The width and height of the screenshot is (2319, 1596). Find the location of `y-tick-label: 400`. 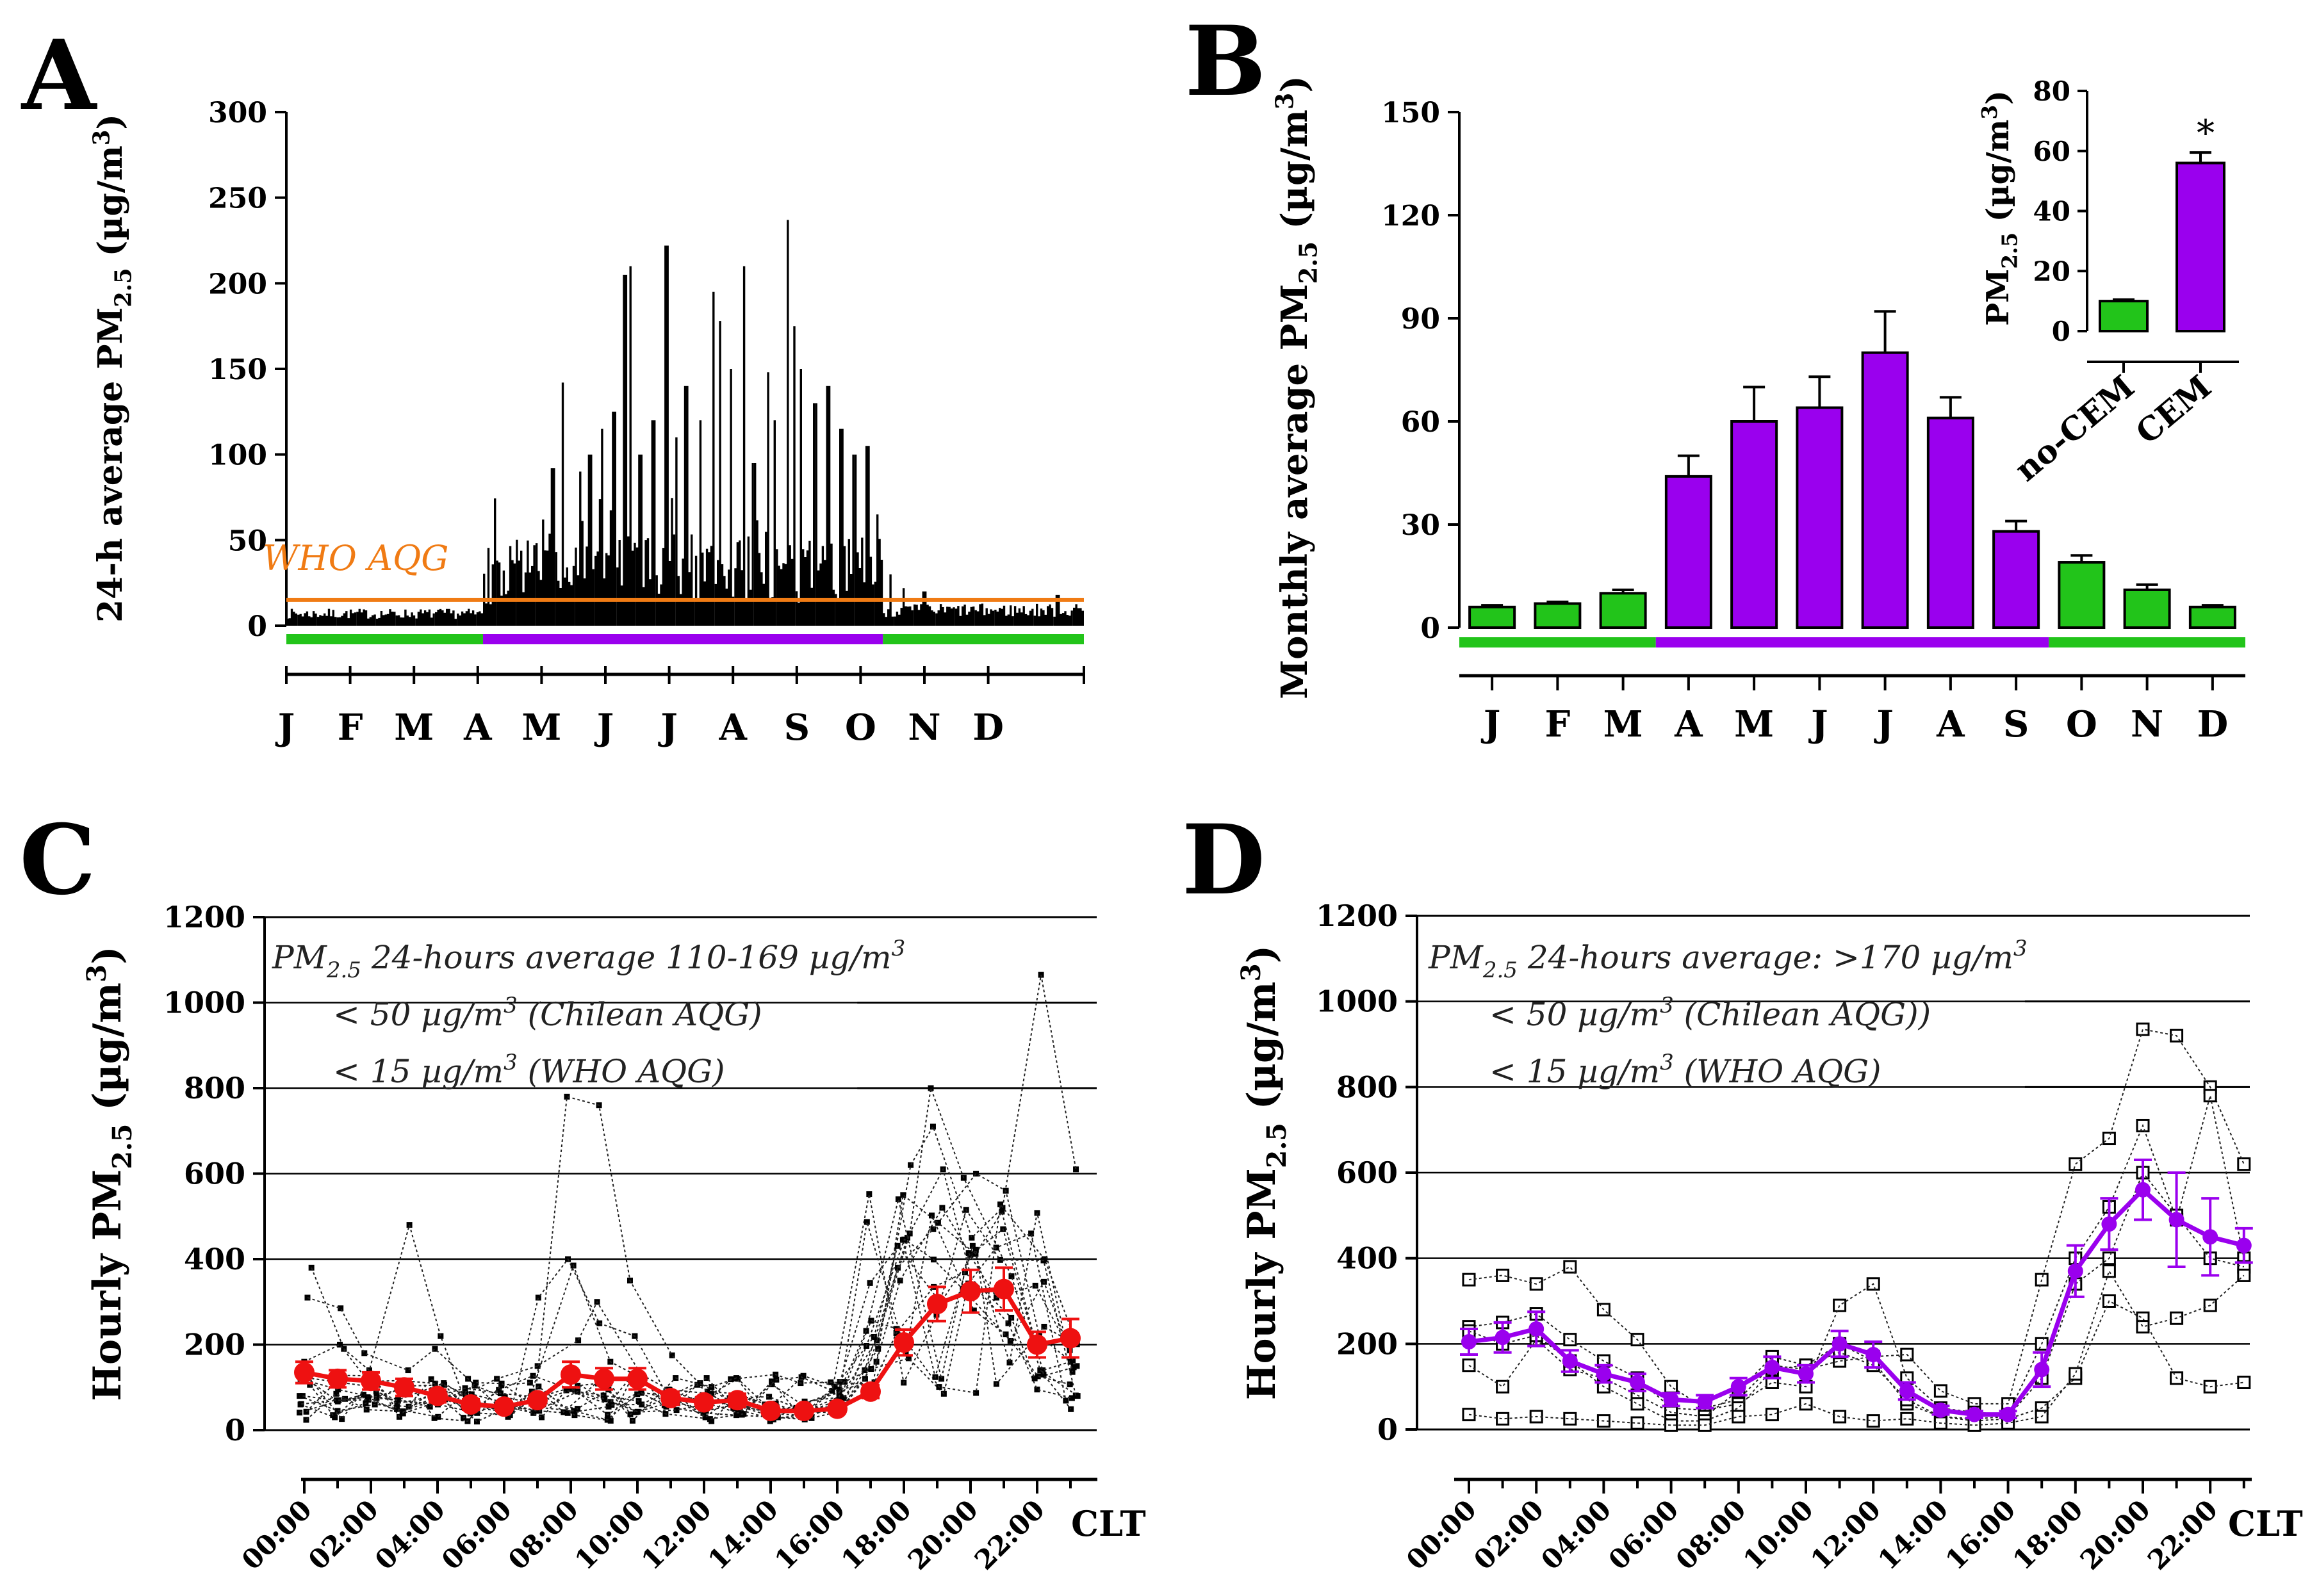

y-tick-label: 400 is located at coordinates (214, 1259).